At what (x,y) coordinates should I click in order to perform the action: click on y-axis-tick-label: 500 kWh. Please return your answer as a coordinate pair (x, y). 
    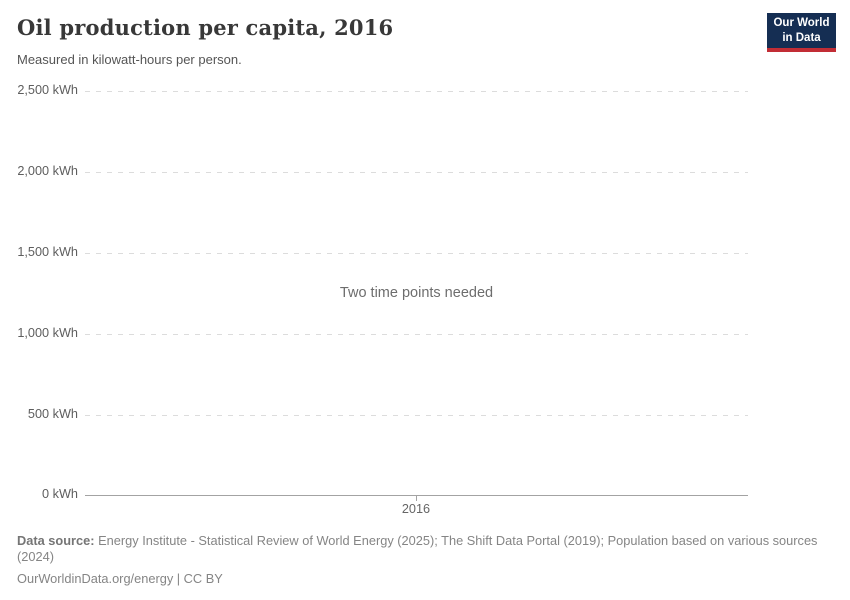
    Looking at the image, I should click on (52, 414).